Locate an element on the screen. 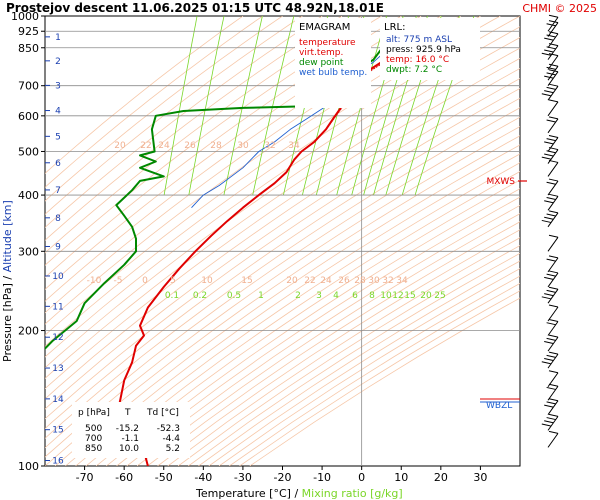  table-cell: -15.2 is located at coordinates (127, 429).